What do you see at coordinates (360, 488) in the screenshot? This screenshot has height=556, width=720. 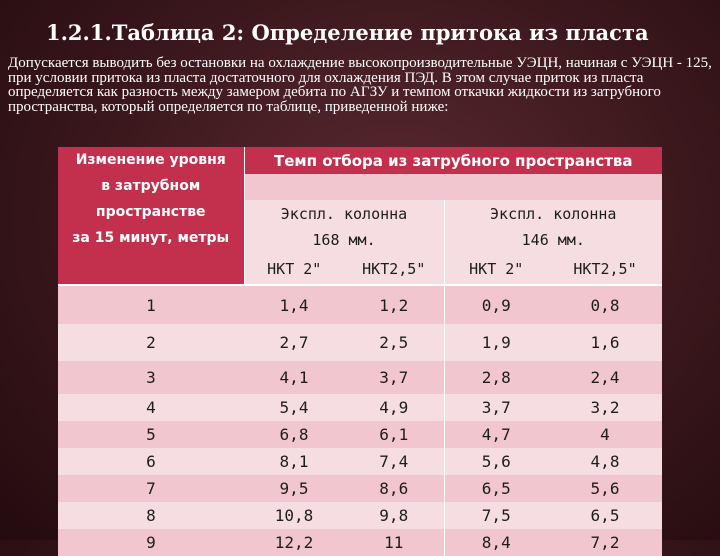 I see `table-row: 7 9,5 8,6 6,5 5,6` at bounding box center [360, 488].